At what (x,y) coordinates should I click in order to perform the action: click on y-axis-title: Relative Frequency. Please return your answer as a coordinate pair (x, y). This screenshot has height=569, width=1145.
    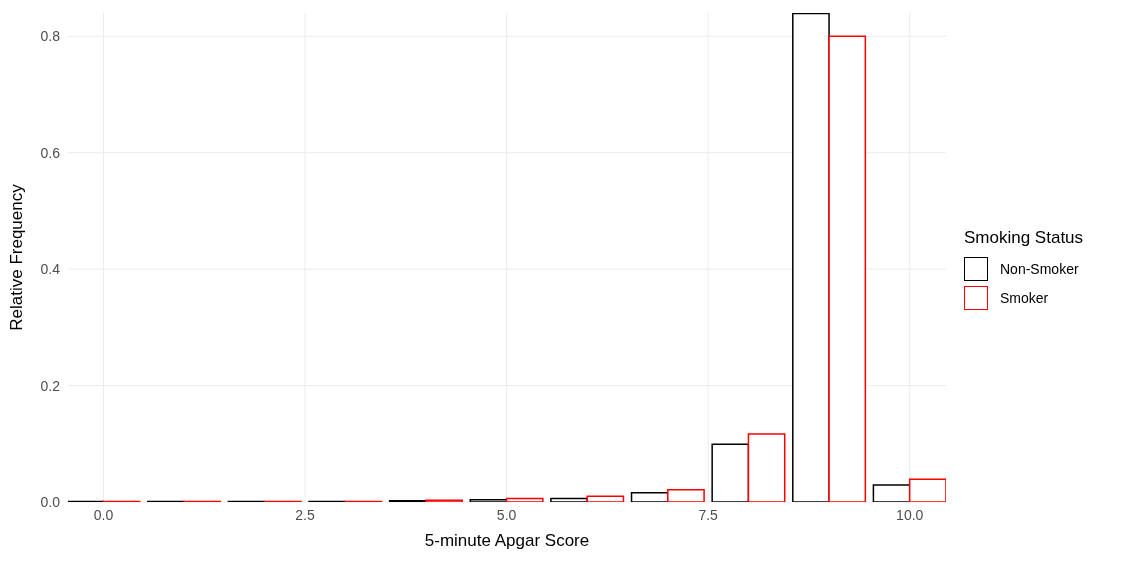
    Looking at the image, I should click on (17, 257).